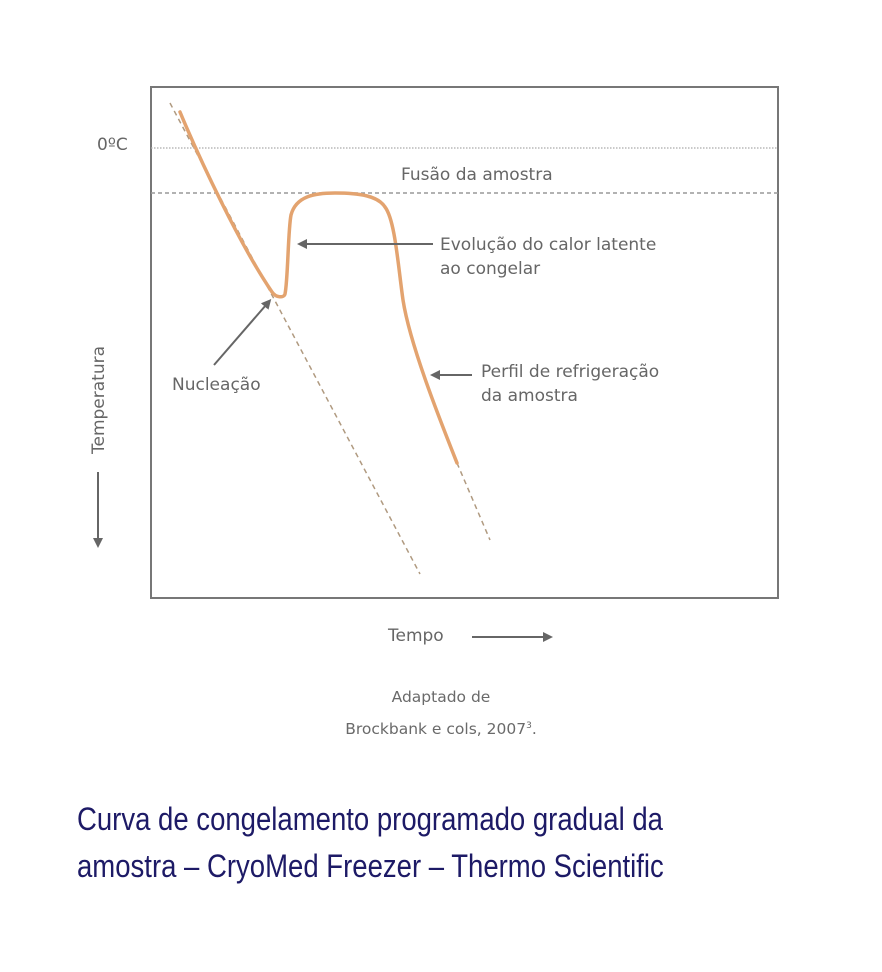  What do you see at coordinates (415, 636) in the screenshot?
I see `x-axis-label: Tempo` at bounding box center [415, 636].